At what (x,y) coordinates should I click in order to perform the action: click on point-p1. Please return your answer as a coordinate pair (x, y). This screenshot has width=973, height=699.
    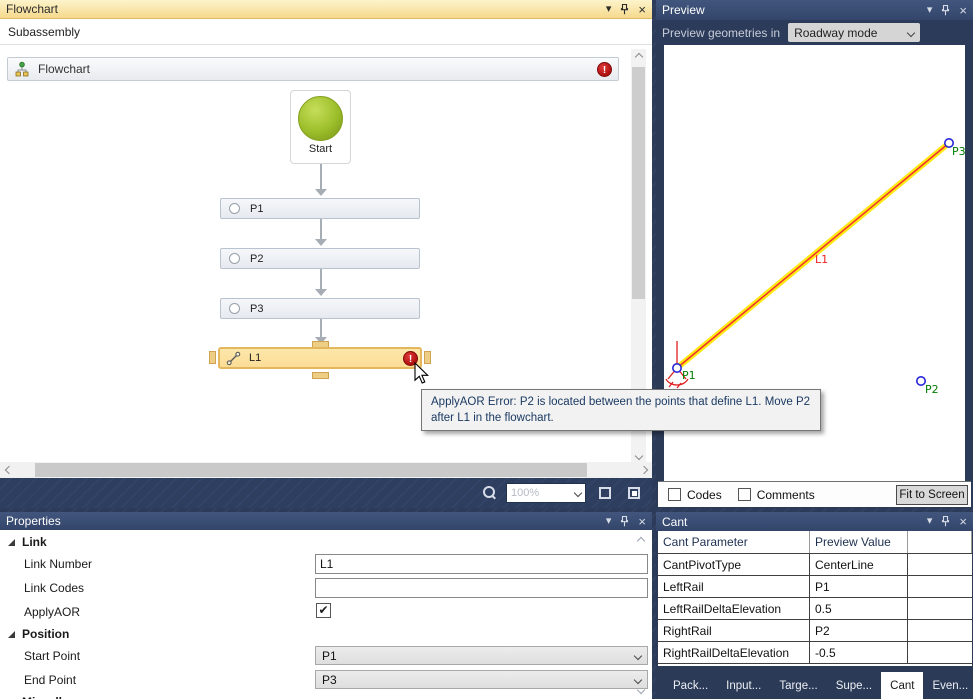
    Looking at the image, I should click on (677, 367).